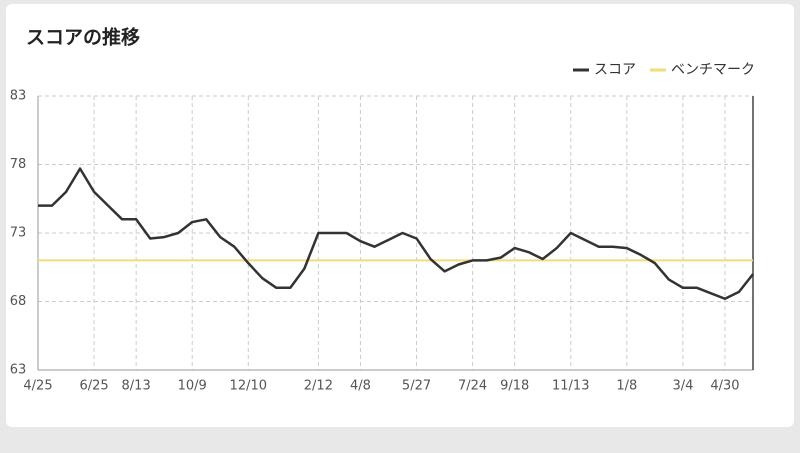 This screenshot has height=453, width=800. Describe the element at coordinates (682, 386) in the screenshot. I see `x-tick-label: 3/4` at that location.